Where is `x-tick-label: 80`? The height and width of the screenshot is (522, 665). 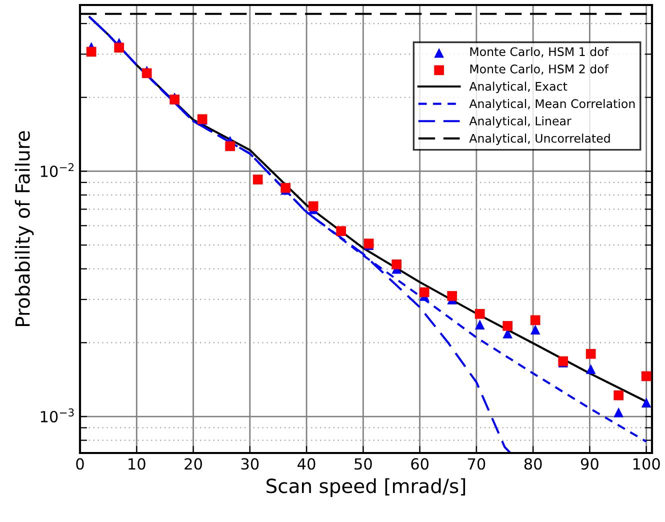
x-tick-label: 80 is located at coordinates (533, 464).